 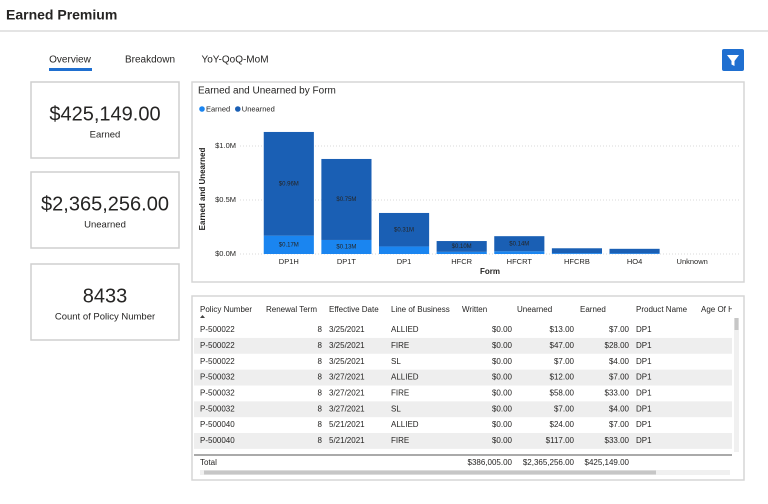 What do you see at coordinates (217, 329) in the screenshot?
I see `table-cell: P-500022` at bounding box center [217, 329].